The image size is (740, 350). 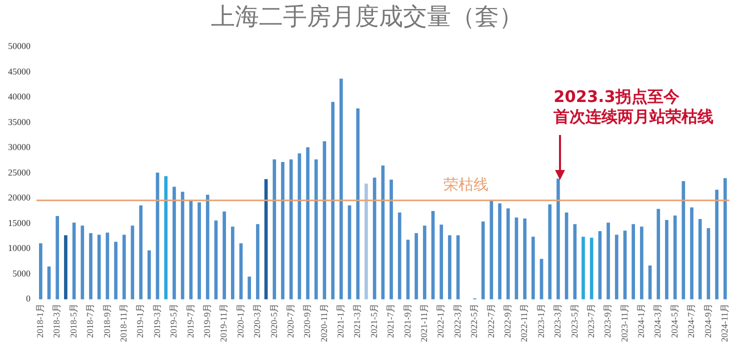 I want to click on y-tick-label: 45000, so click(x=19, y=71).